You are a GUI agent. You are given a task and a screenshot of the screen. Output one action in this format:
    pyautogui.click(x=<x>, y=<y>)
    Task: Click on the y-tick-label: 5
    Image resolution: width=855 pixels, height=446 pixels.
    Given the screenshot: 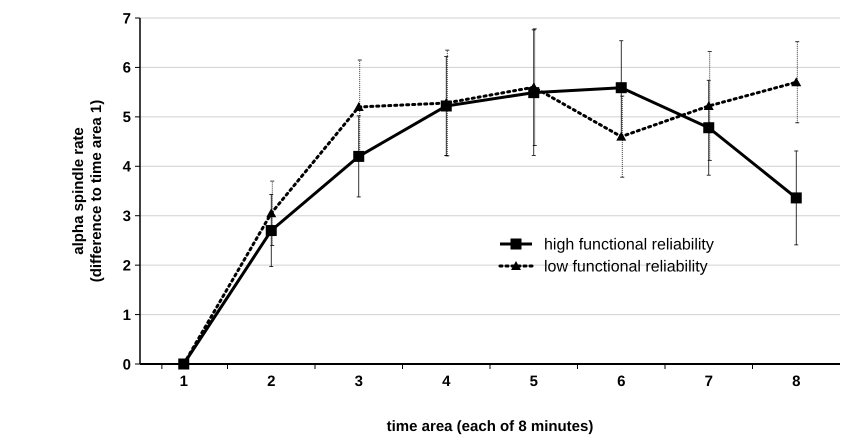 What is the action you would take?
    pyautogui.click(x=126, y=117)
    